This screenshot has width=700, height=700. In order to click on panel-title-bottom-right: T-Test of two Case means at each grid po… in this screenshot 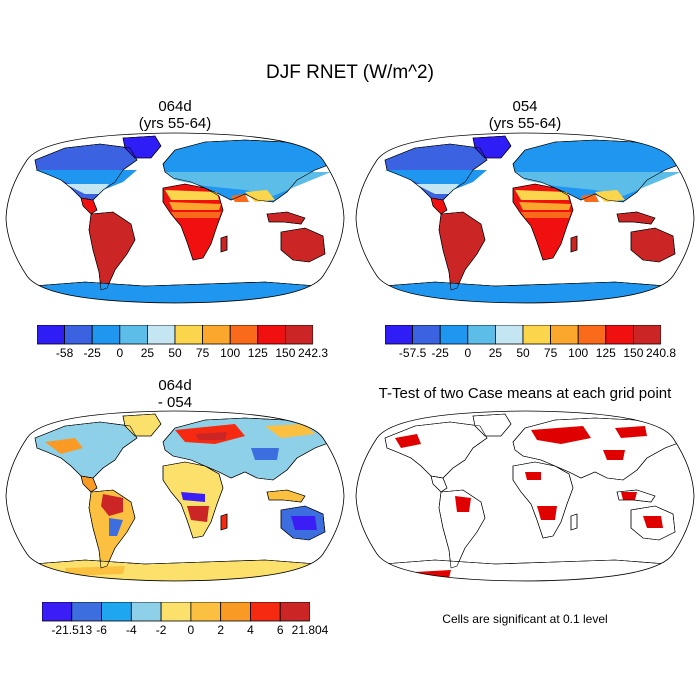, I will do `click(525, 393)`.